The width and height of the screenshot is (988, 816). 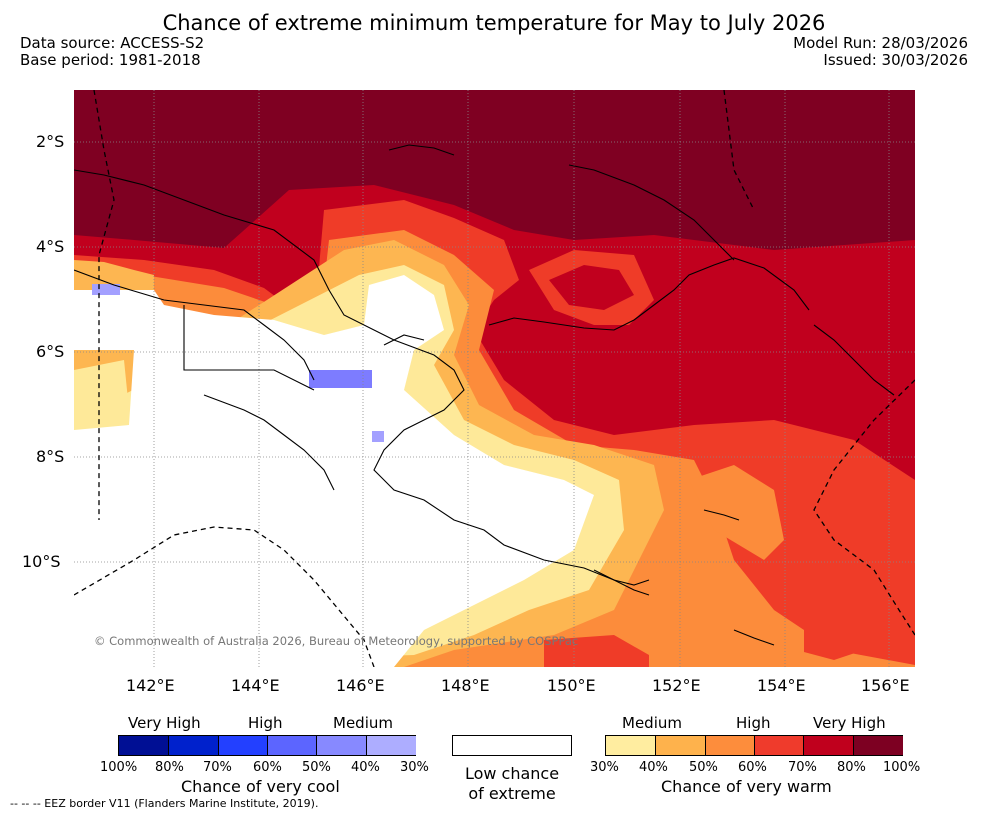 What do you see at coordinates (112, 43) in the screenshot?
I see `data-source-text: Data source: ACCESS-S2` at bounding box center [112, 43].